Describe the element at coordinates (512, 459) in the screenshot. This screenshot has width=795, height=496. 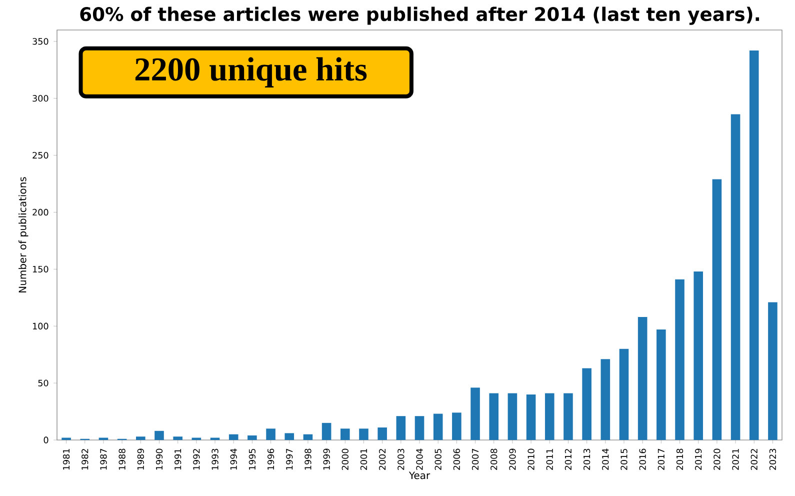
I see `x-tick-label: 2009` at that location.